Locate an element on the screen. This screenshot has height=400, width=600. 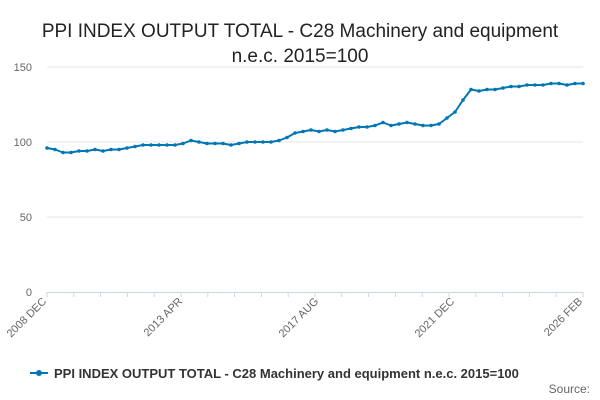
x-tick-label: 2013 APR is located at coordinates (164, 318).